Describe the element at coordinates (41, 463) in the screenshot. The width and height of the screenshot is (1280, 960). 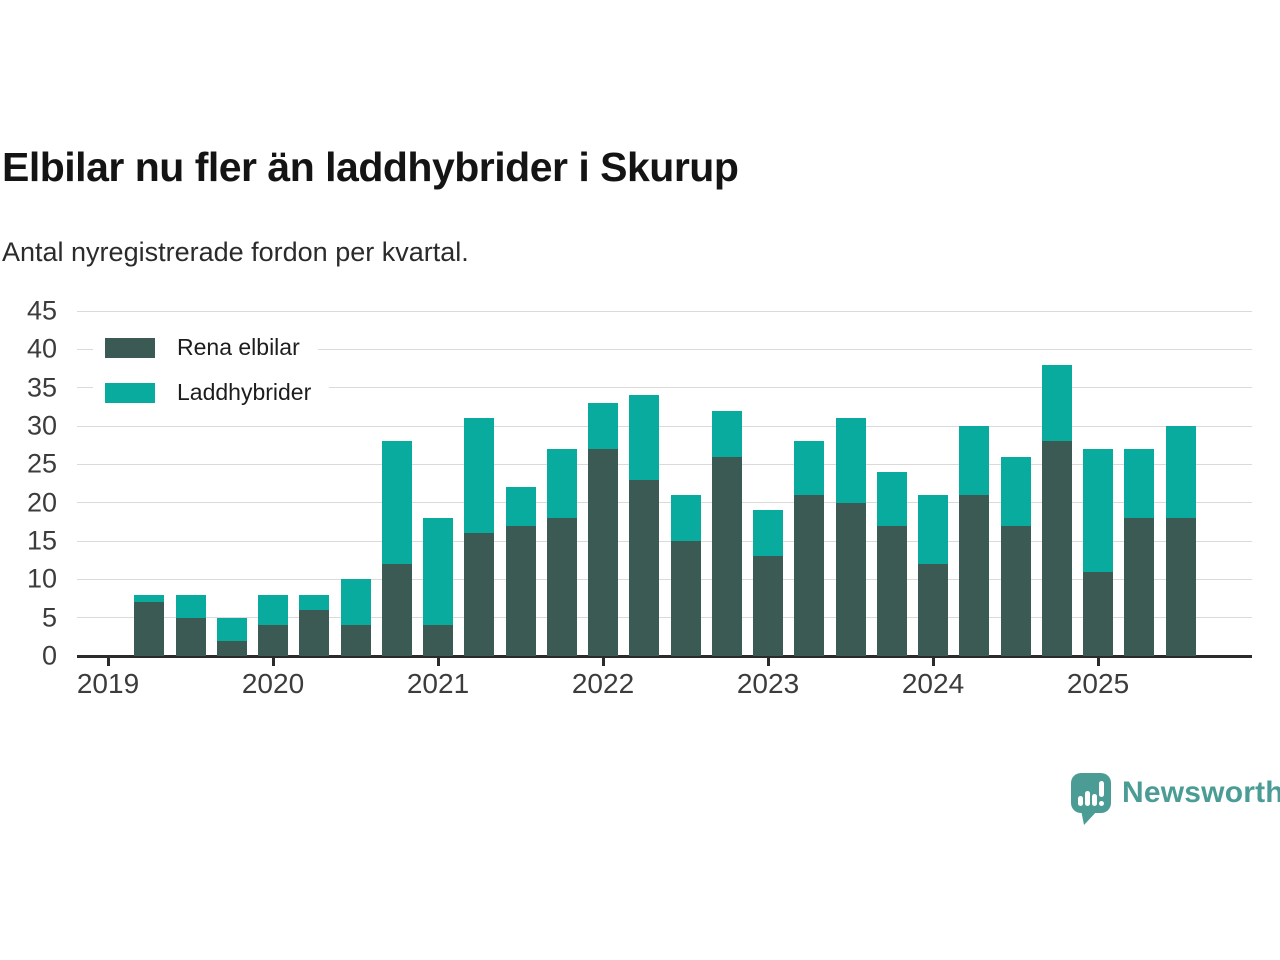
I see `y-axis-label: 25` at that location.